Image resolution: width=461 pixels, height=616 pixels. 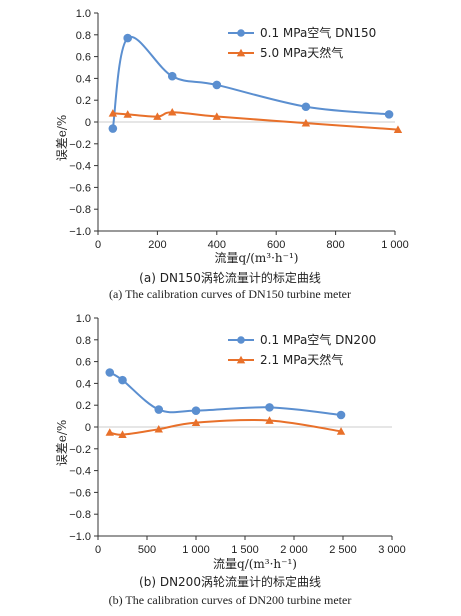 What do you see at coordinates (147, 550) in the screenshot?
I see `x-tick-label: 500` at bounding box center [147, 550].